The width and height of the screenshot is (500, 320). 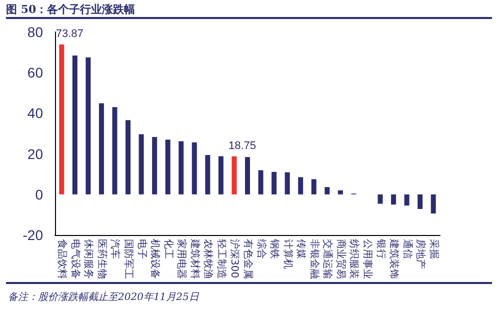 I want to click on x-tick-label: 计算机, so click(x=288, y=254).